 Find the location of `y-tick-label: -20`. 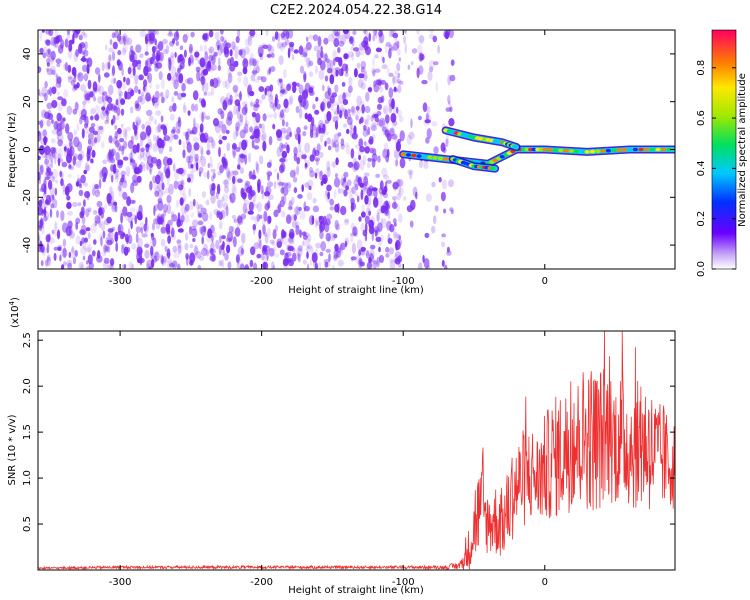

y-tick-label: -20 is located at coordinates (27, 197).